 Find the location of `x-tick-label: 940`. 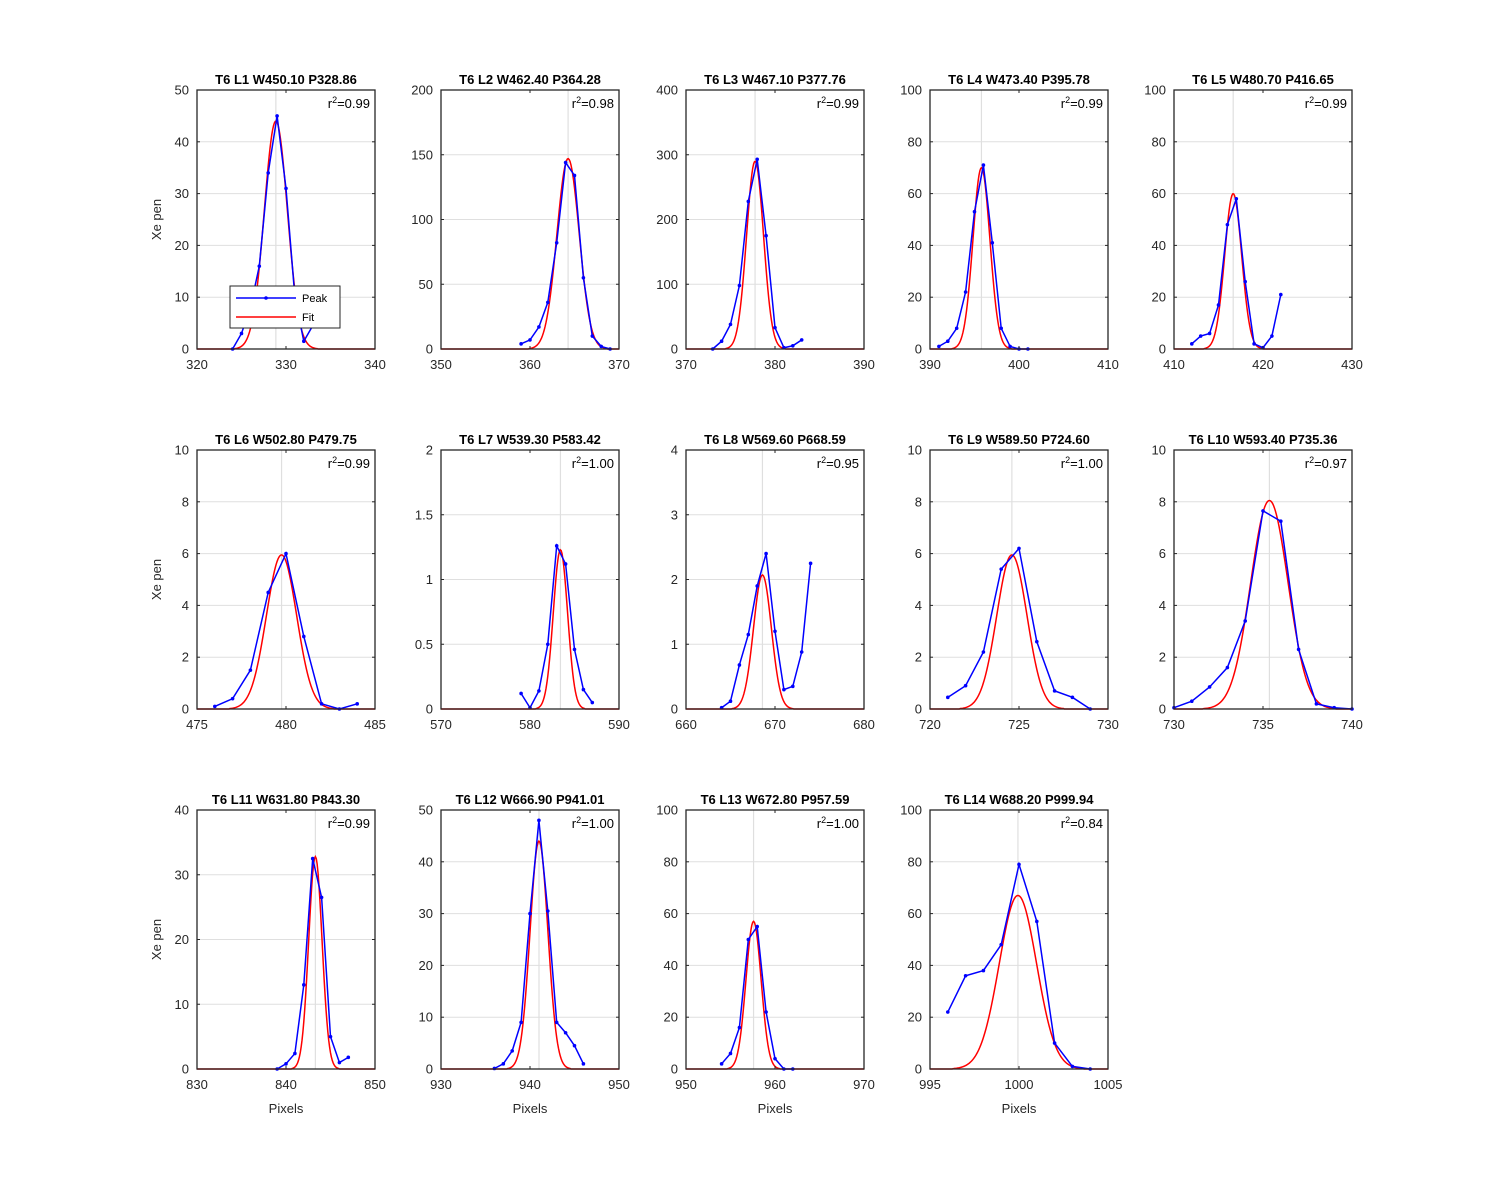

x-tick-label: 940 is located at coordinates (530, 1084).